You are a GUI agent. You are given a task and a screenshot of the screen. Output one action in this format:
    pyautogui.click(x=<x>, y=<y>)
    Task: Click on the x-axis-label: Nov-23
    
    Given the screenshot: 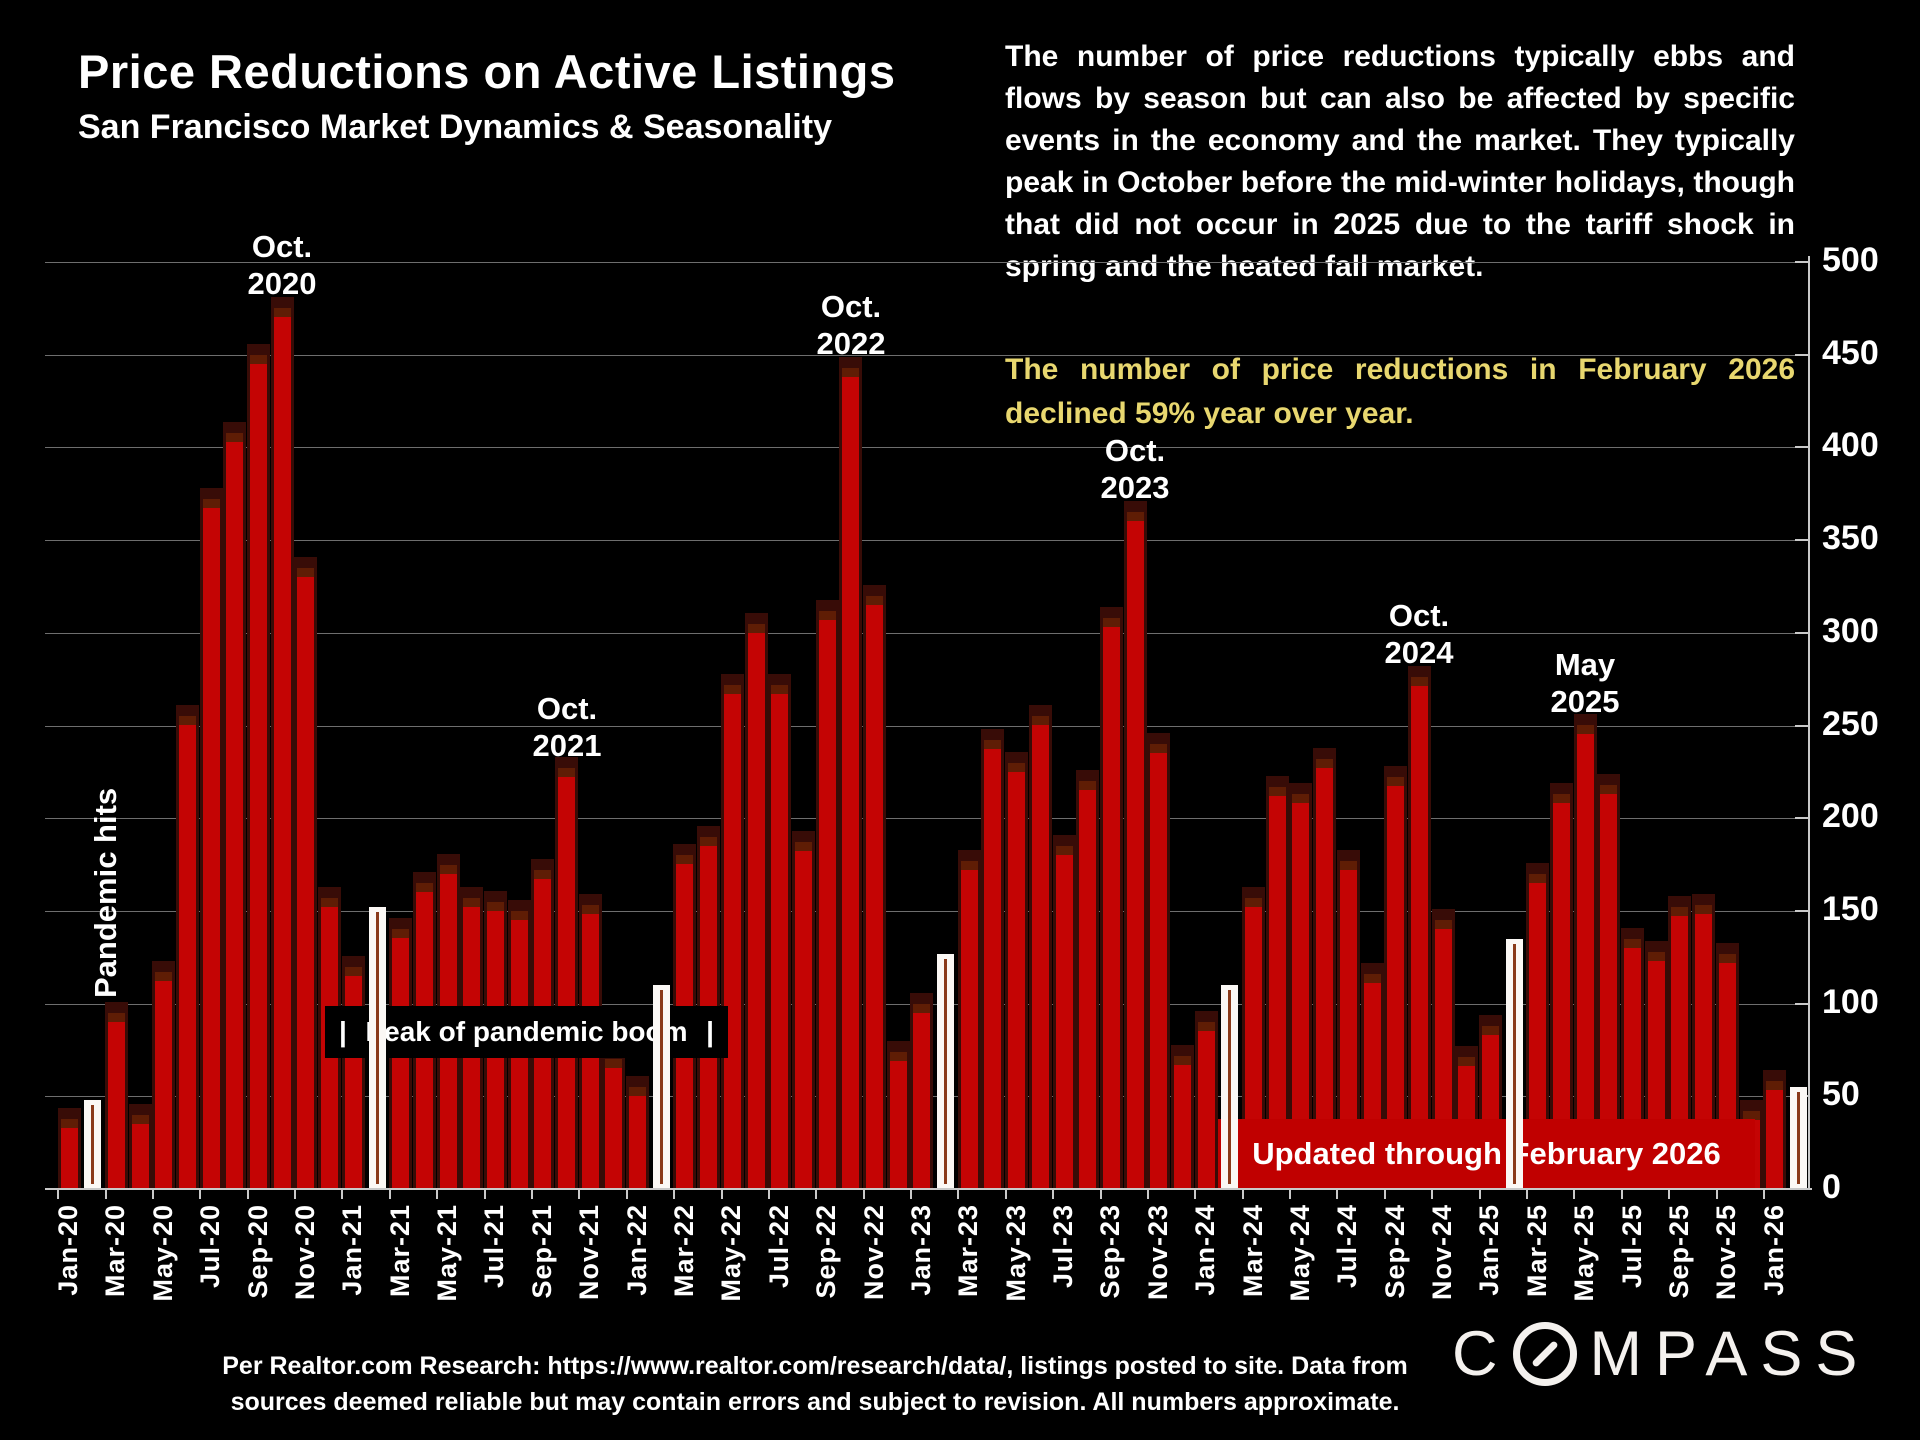 What is the action you would take?
    pyautogui.click(x=1157, y=1252)
    